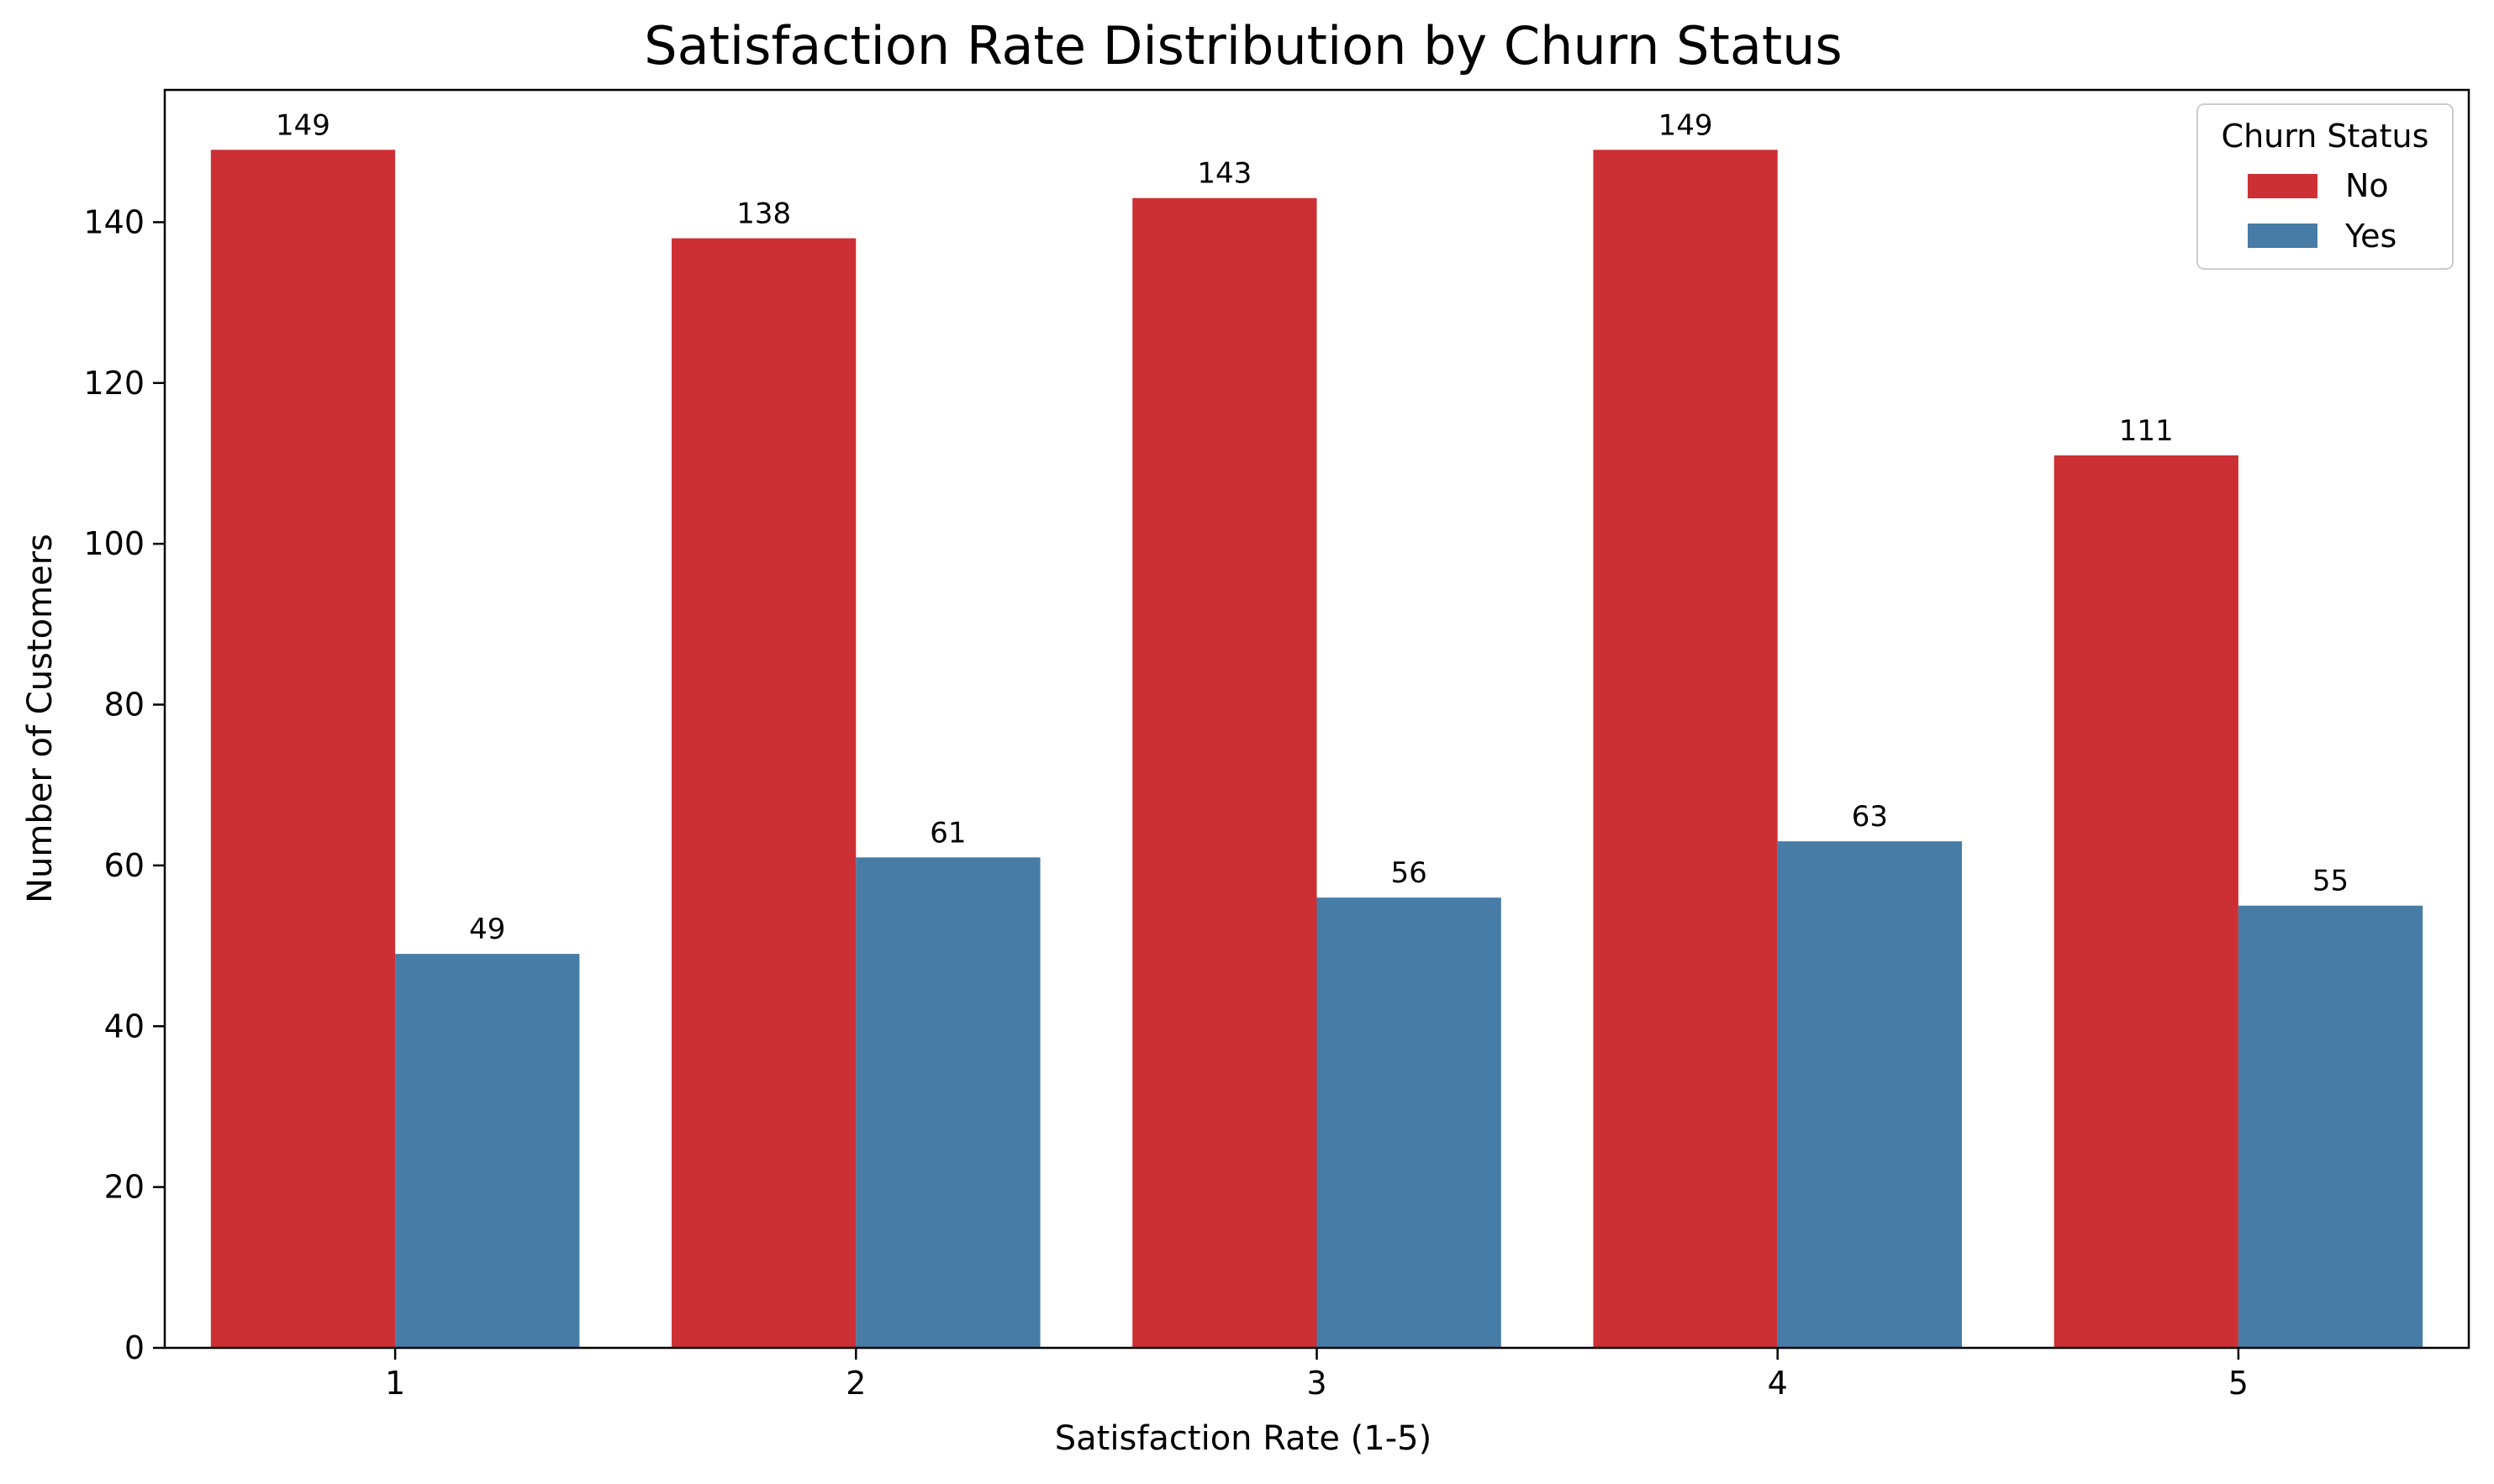 The width and height of the screenshot is (2494, 1484). What do you see at coordinates (1409, 873) in the screenshot?
I see `data-label-yes-3: 56` at bounding box center [1409, 873].